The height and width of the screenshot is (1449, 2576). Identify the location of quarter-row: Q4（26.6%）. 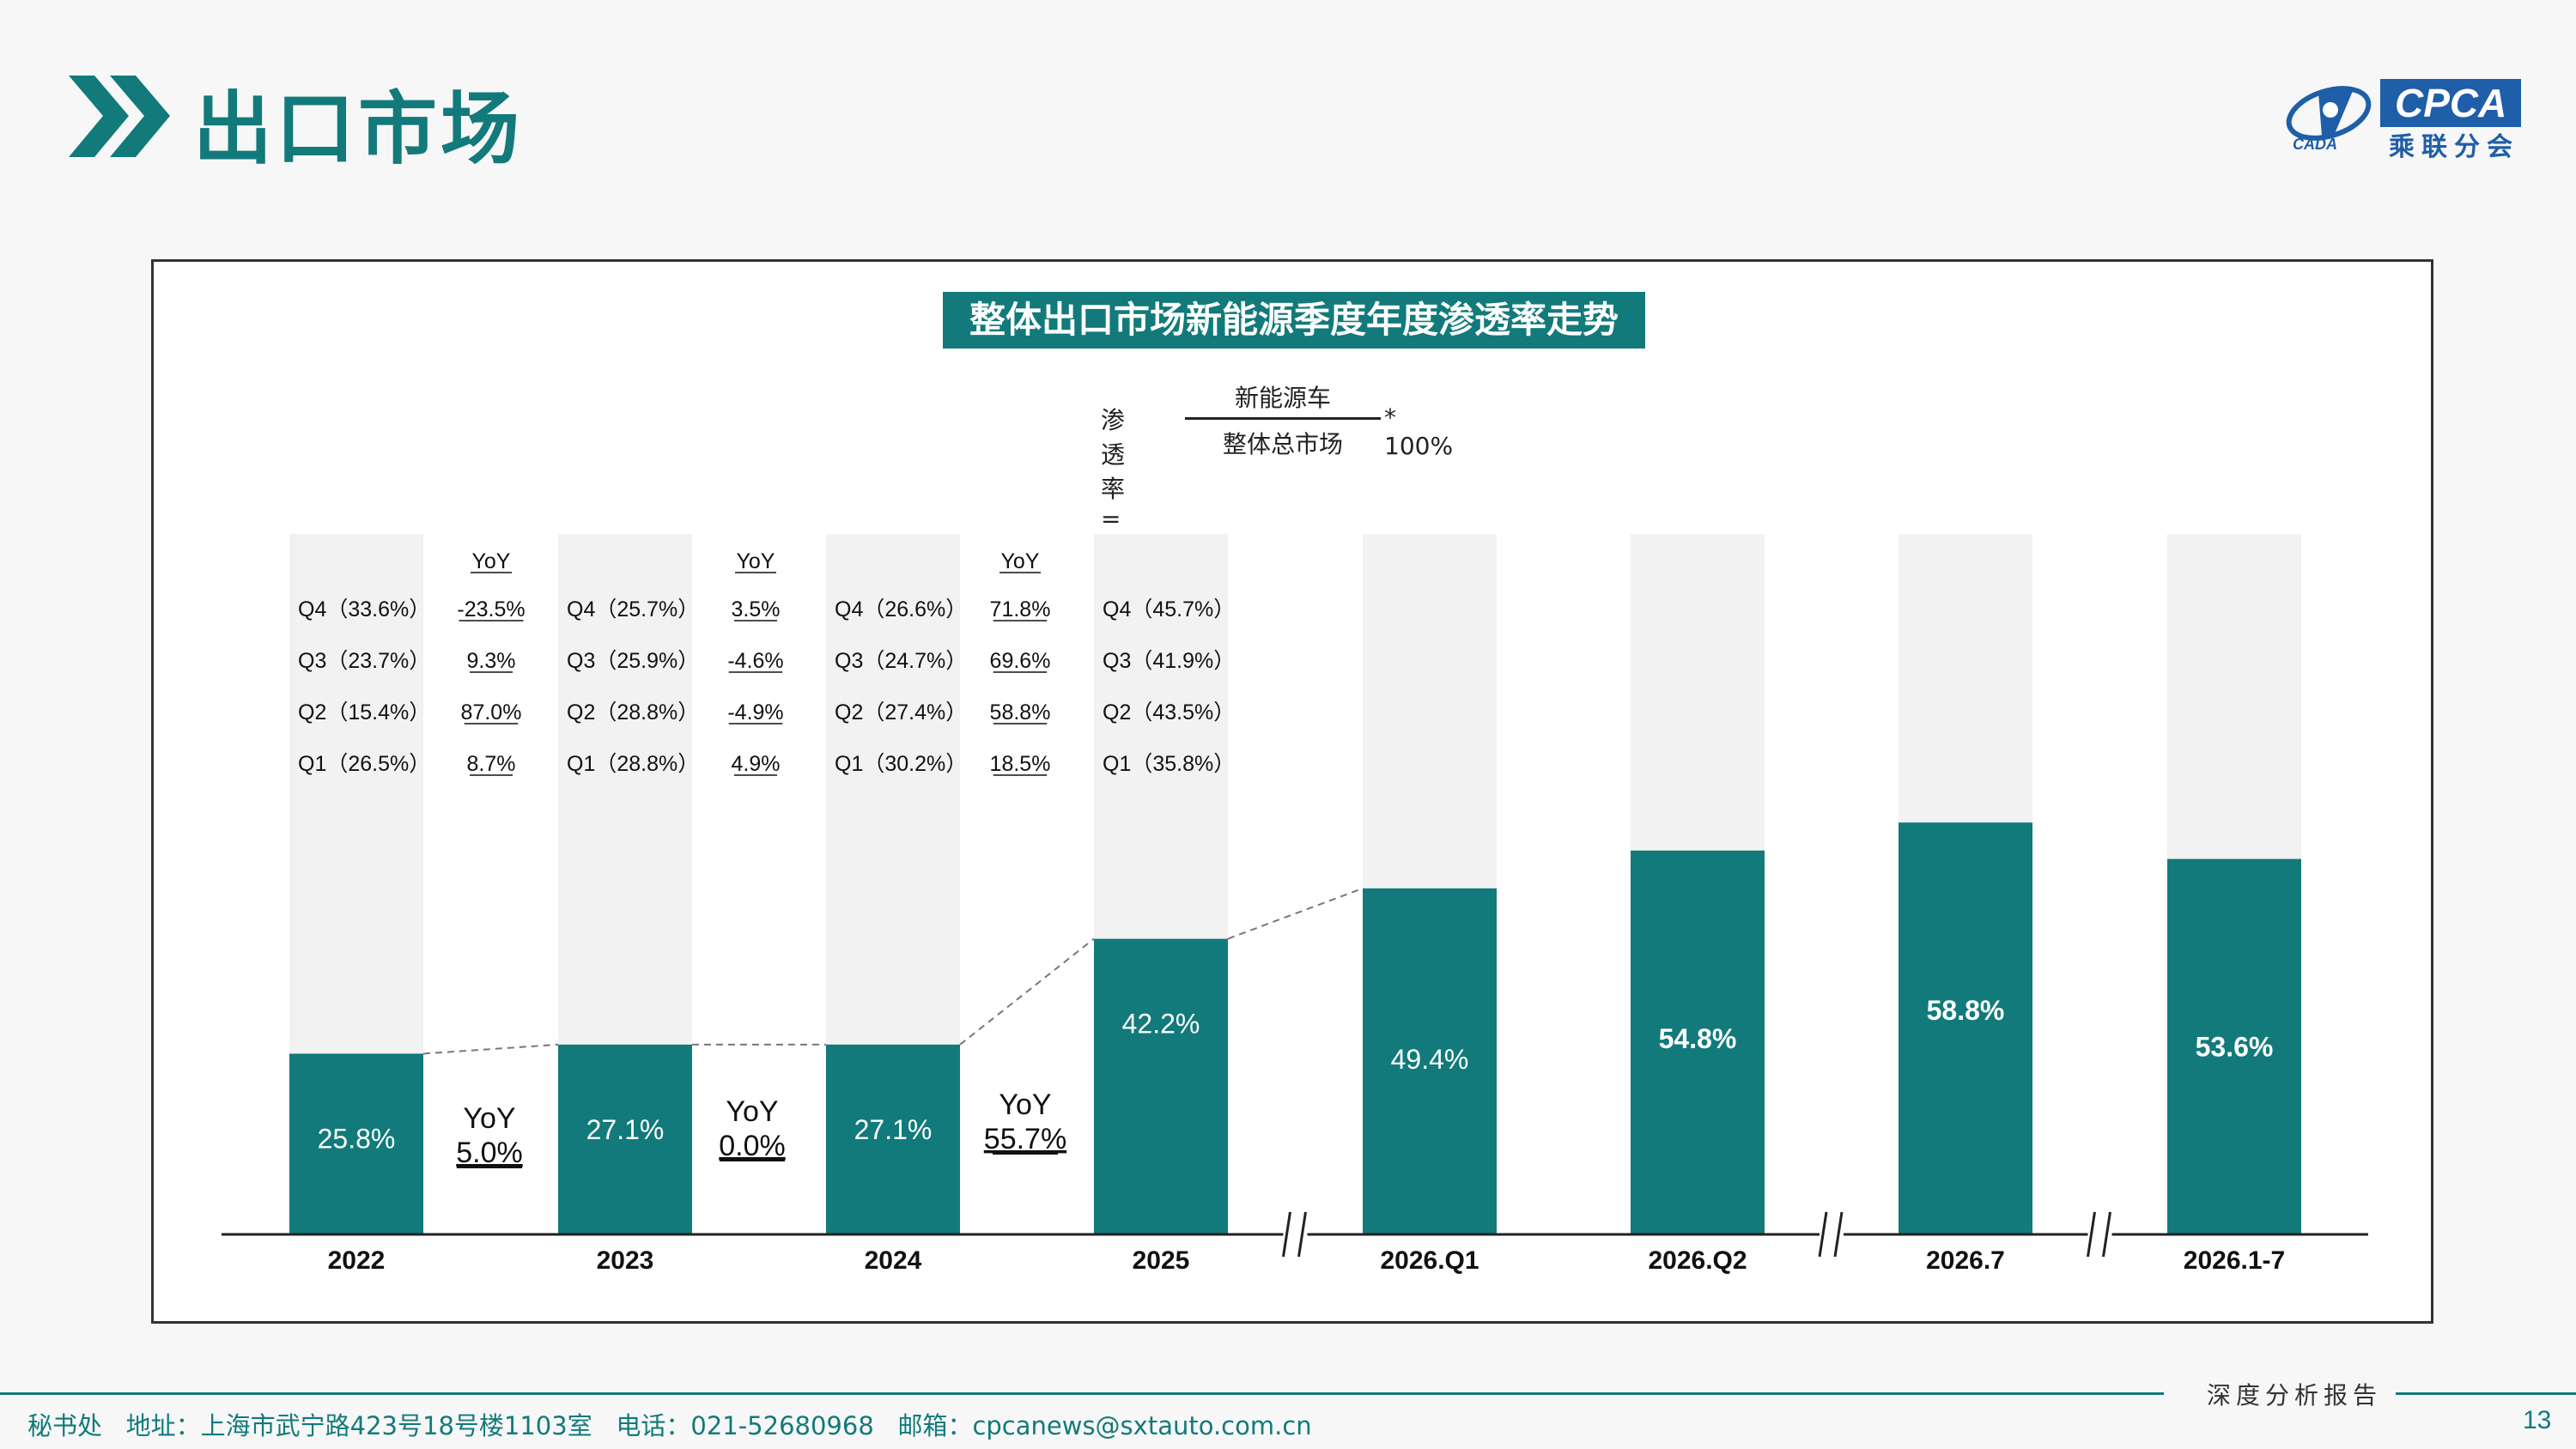
(901, 609).